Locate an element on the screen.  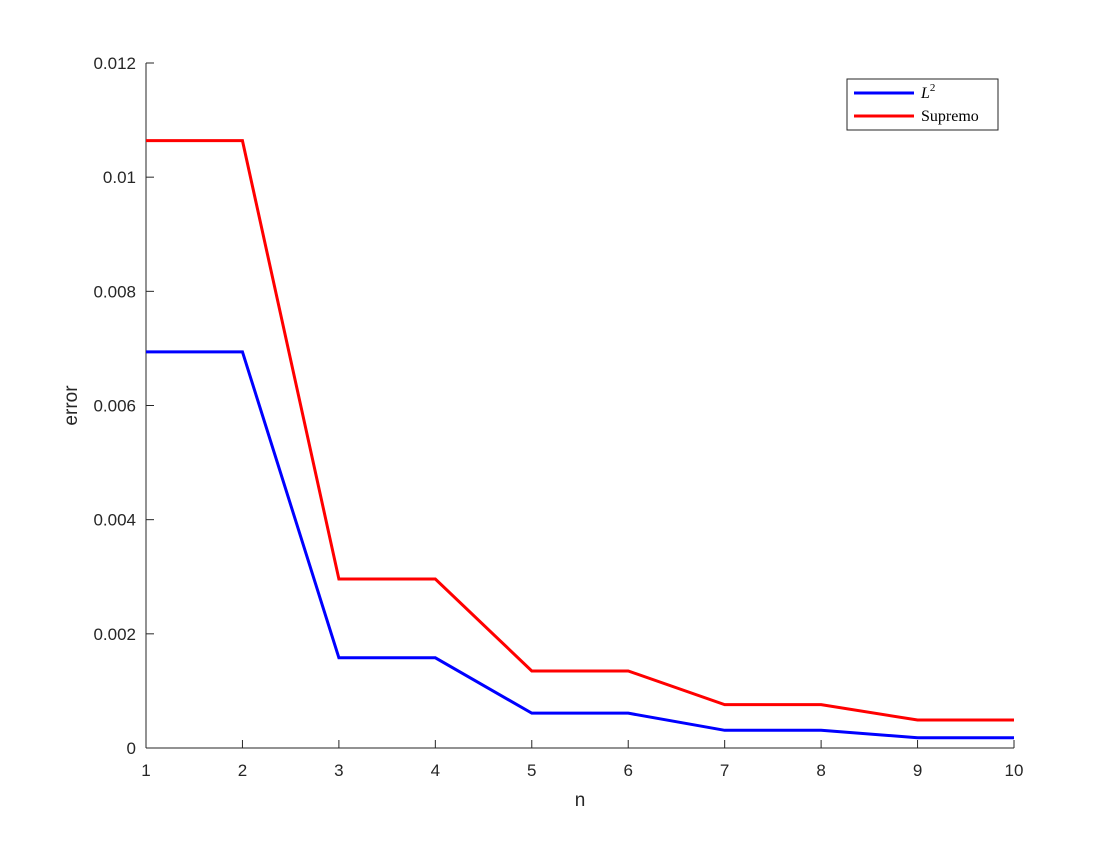
x-tick-label: 5 is located at coordinates (531, 770).